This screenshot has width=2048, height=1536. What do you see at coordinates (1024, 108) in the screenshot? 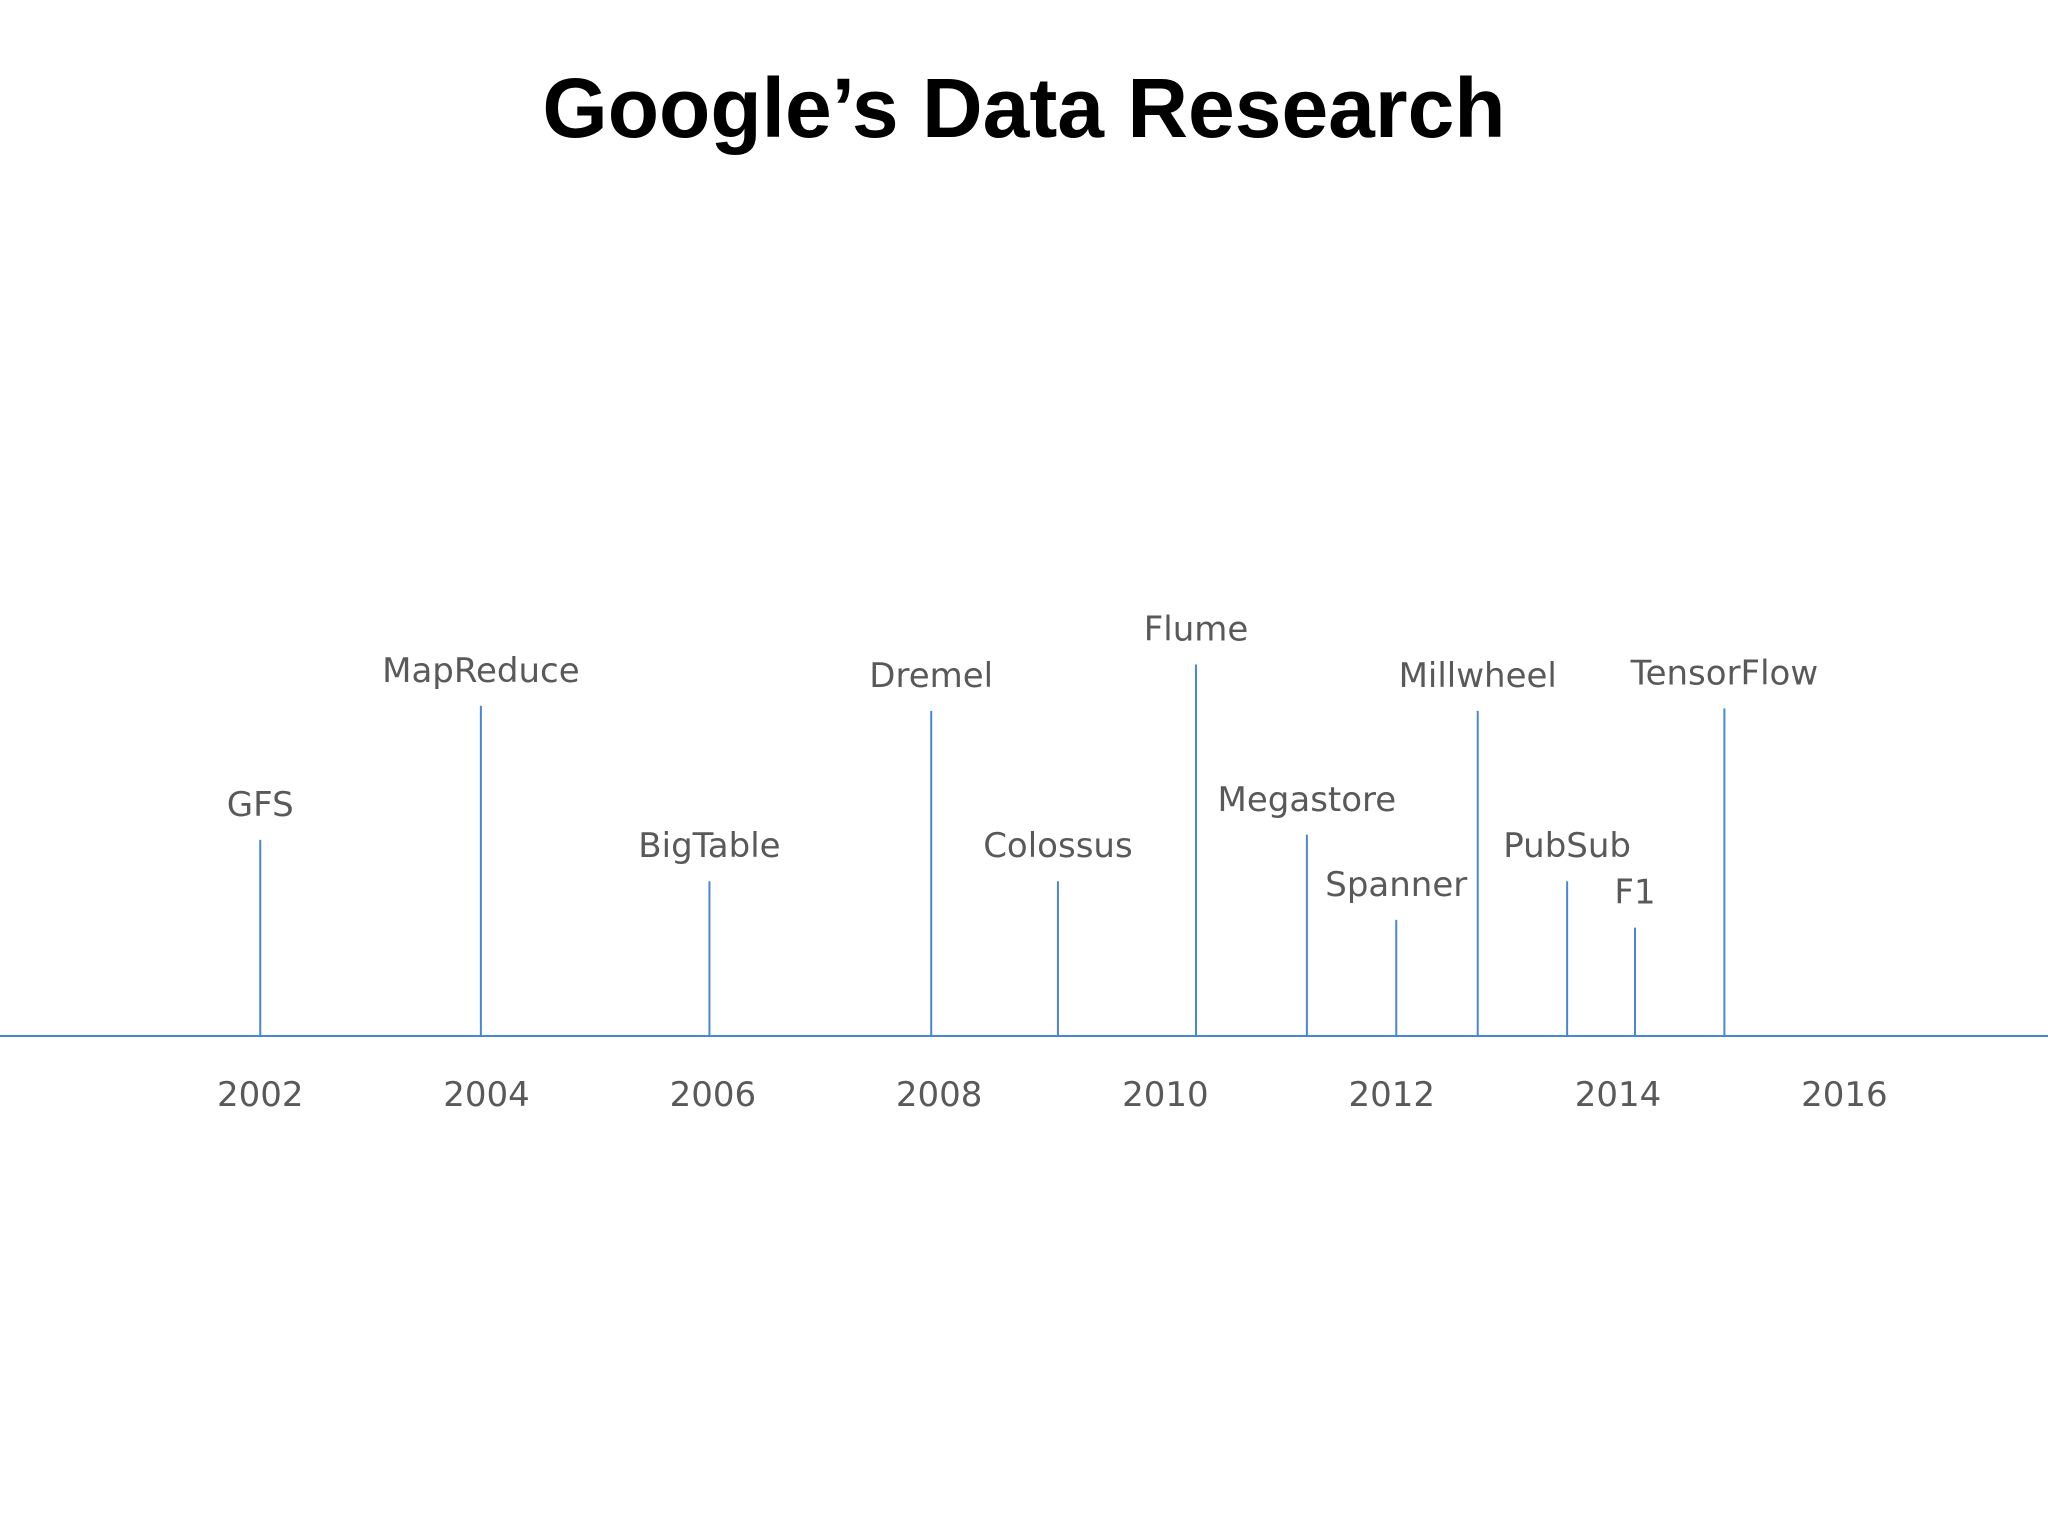
I see `chart-title: Google’s Data Research` at bounding box center [1024, 108].